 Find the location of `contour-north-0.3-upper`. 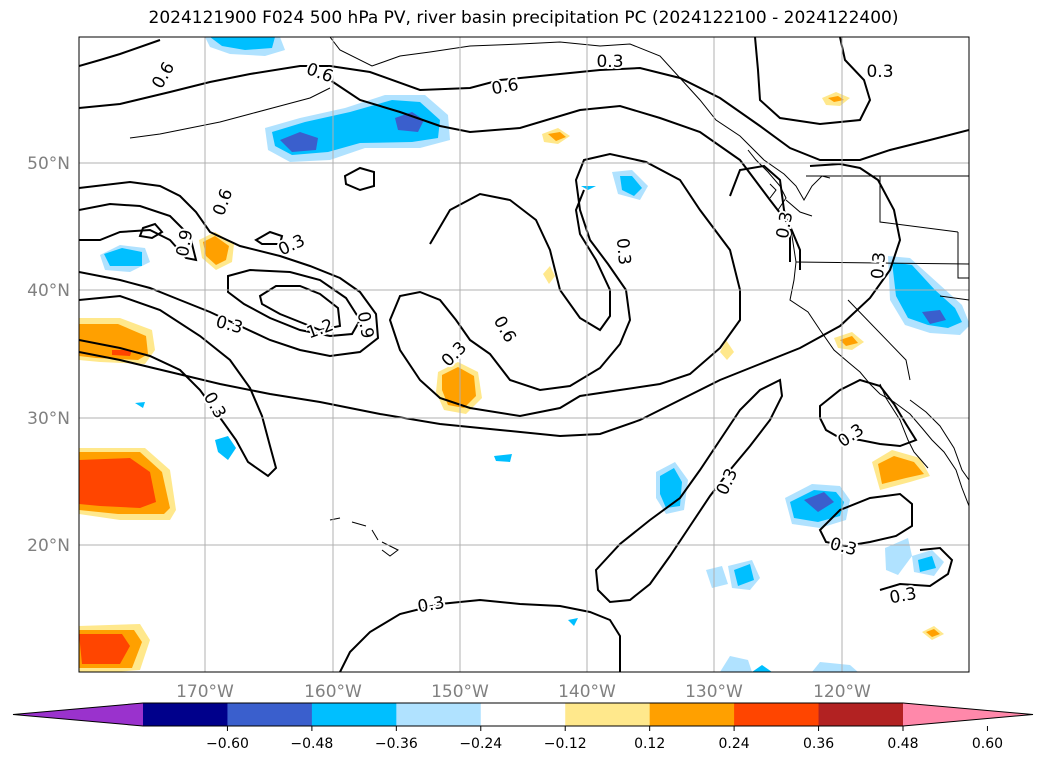

contour-north-0.3-upper is located at coordinates (565, 174).